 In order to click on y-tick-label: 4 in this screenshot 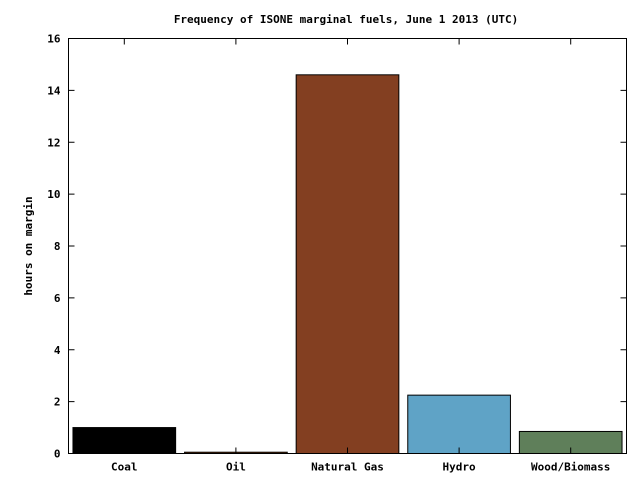, I will do `click(57, 350)`.